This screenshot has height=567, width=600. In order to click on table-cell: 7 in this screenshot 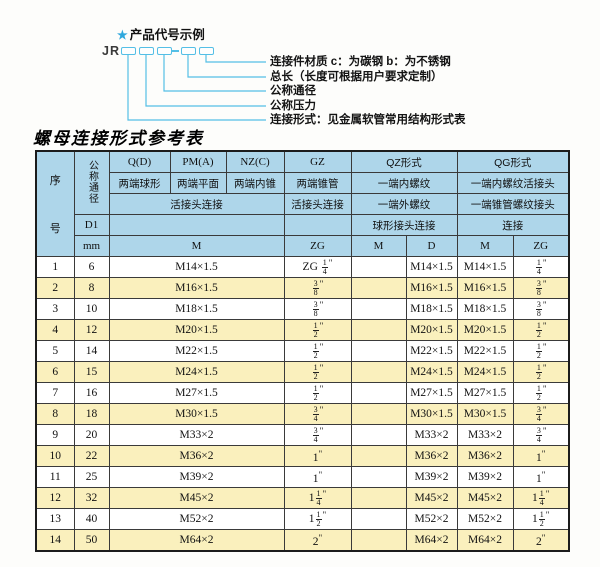, I will do `click(55, 393)`.